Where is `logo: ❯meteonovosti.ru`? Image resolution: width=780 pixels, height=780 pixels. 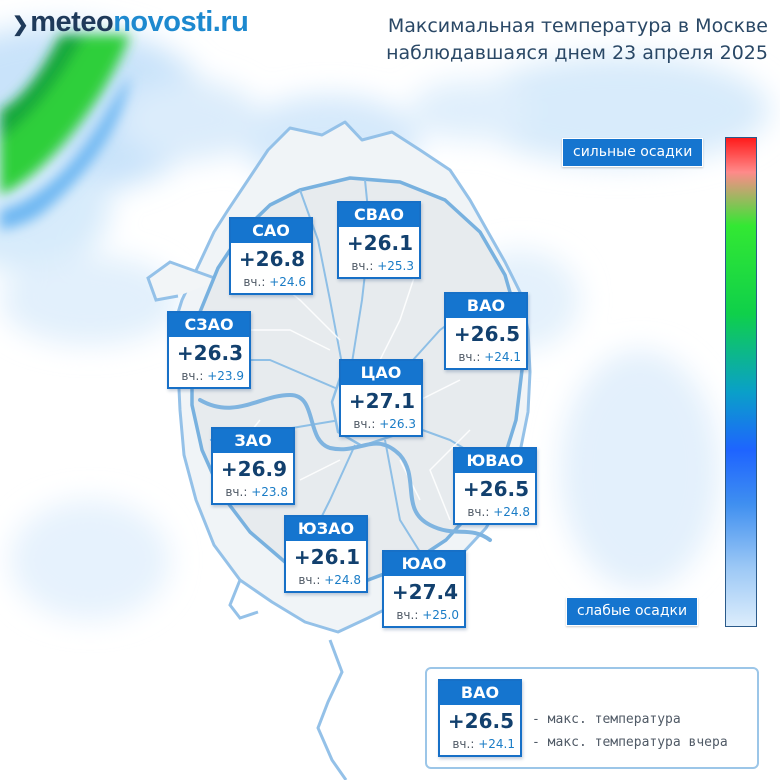
logo: ❯meteonovosti.ru is located at coordinates (130, 22).